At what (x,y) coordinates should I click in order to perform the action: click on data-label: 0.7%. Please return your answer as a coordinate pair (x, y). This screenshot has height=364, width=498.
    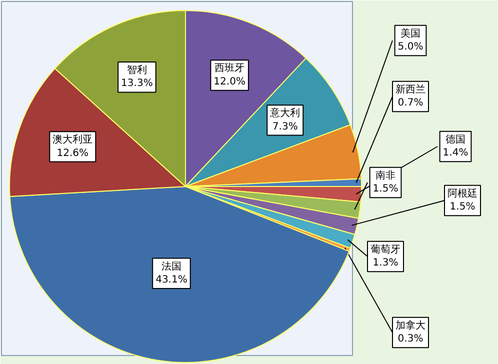
    Looking at the image, I should click on (411, 103).